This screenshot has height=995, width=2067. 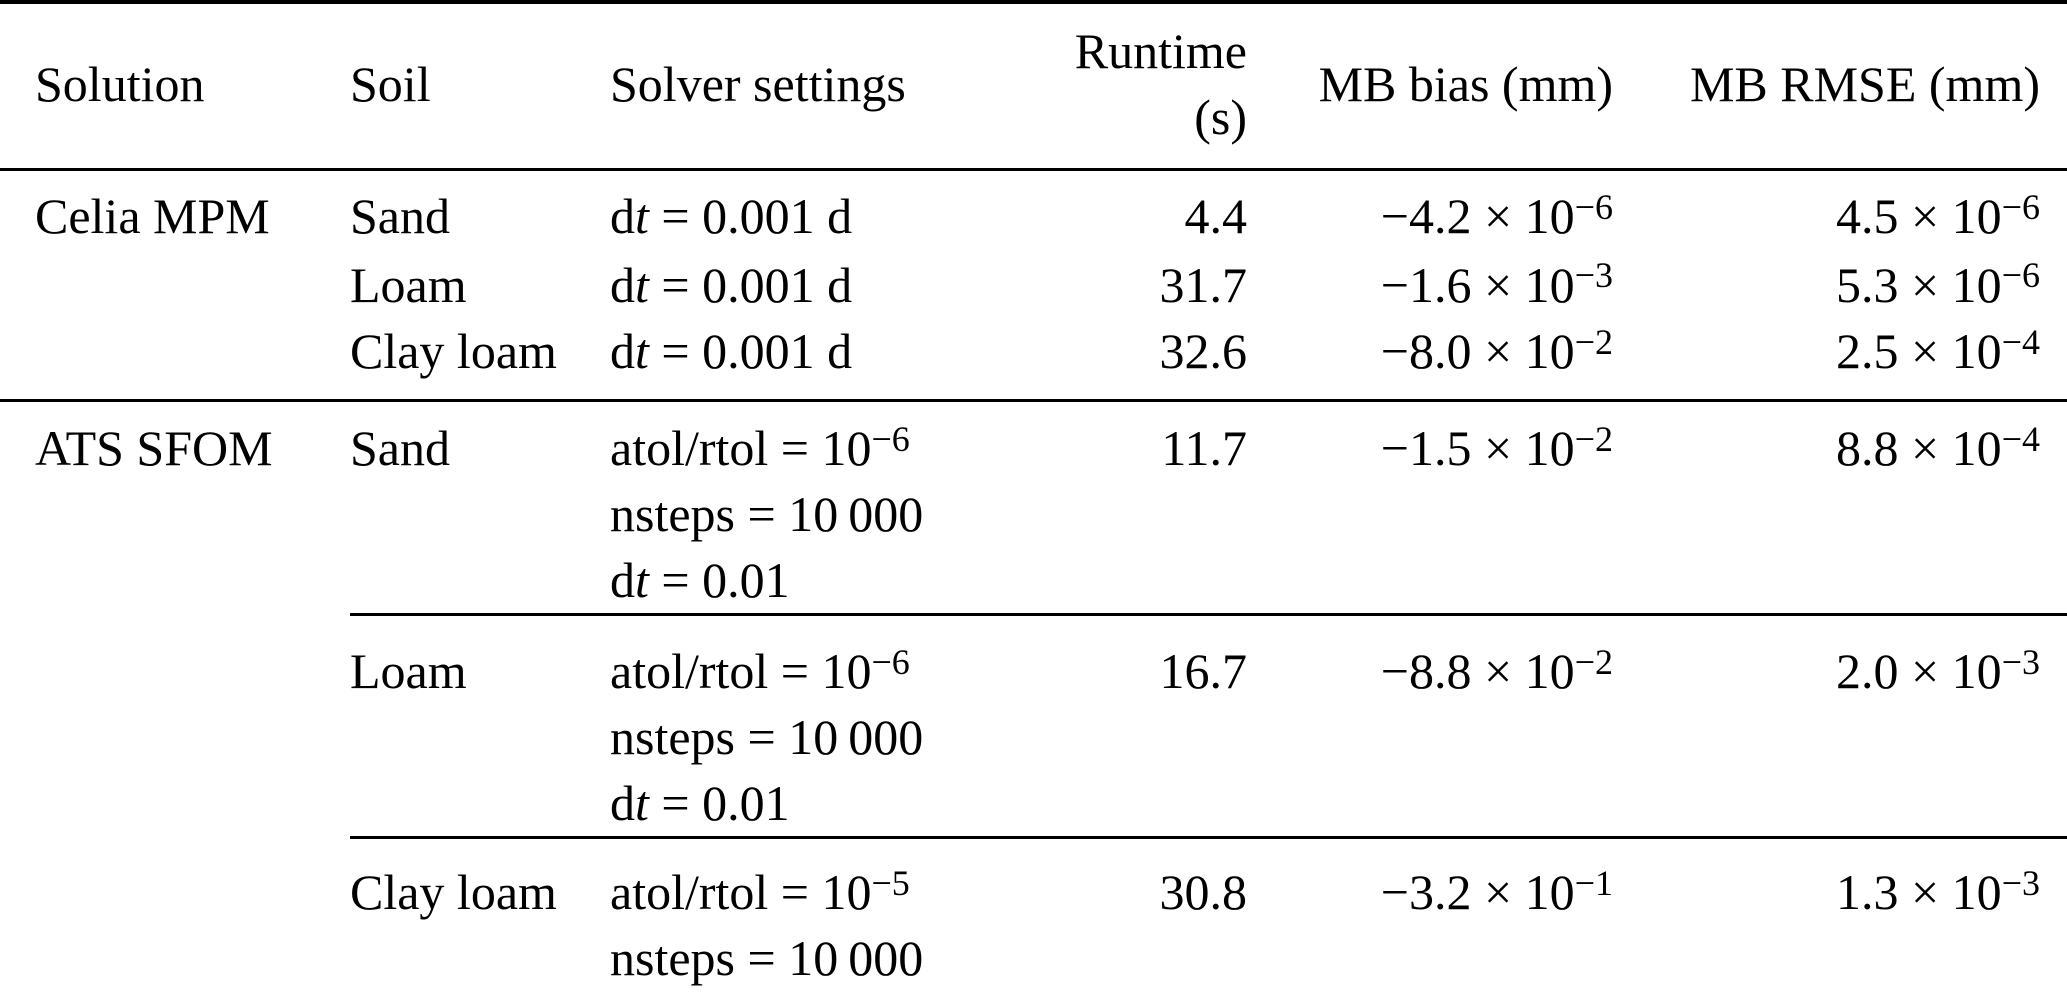 What do you see at coordinates (1430, 726) in the screenshot?
I see `mb-bias-cell: −8.8 × 10−2` at bounding box center [1430, 726].